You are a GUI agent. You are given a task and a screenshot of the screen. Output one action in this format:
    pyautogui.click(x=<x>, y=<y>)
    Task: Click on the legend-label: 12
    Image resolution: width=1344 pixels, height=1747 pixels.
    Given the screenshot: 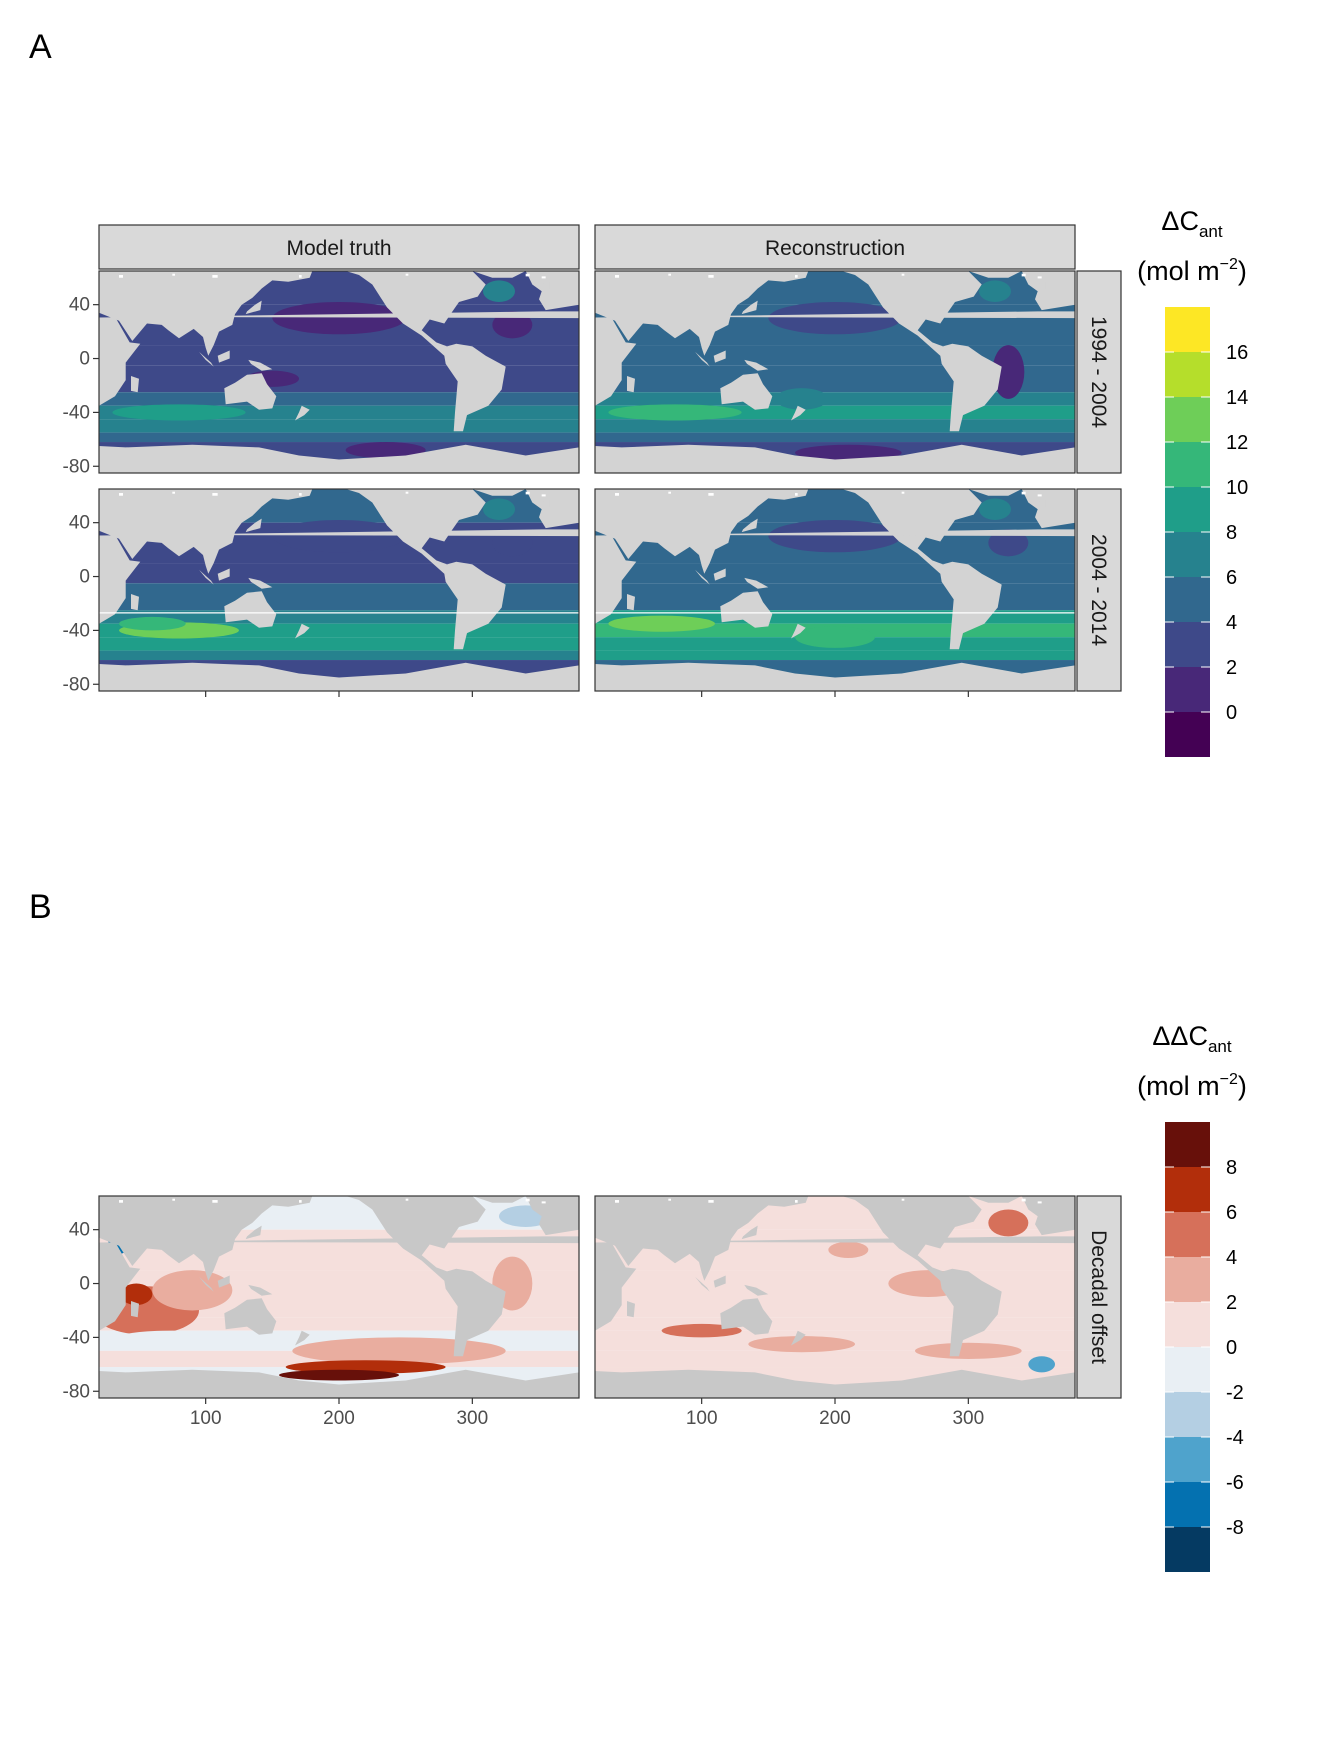 What is the action you would take?
    pyautogui.click(x=1237, y=443)
    